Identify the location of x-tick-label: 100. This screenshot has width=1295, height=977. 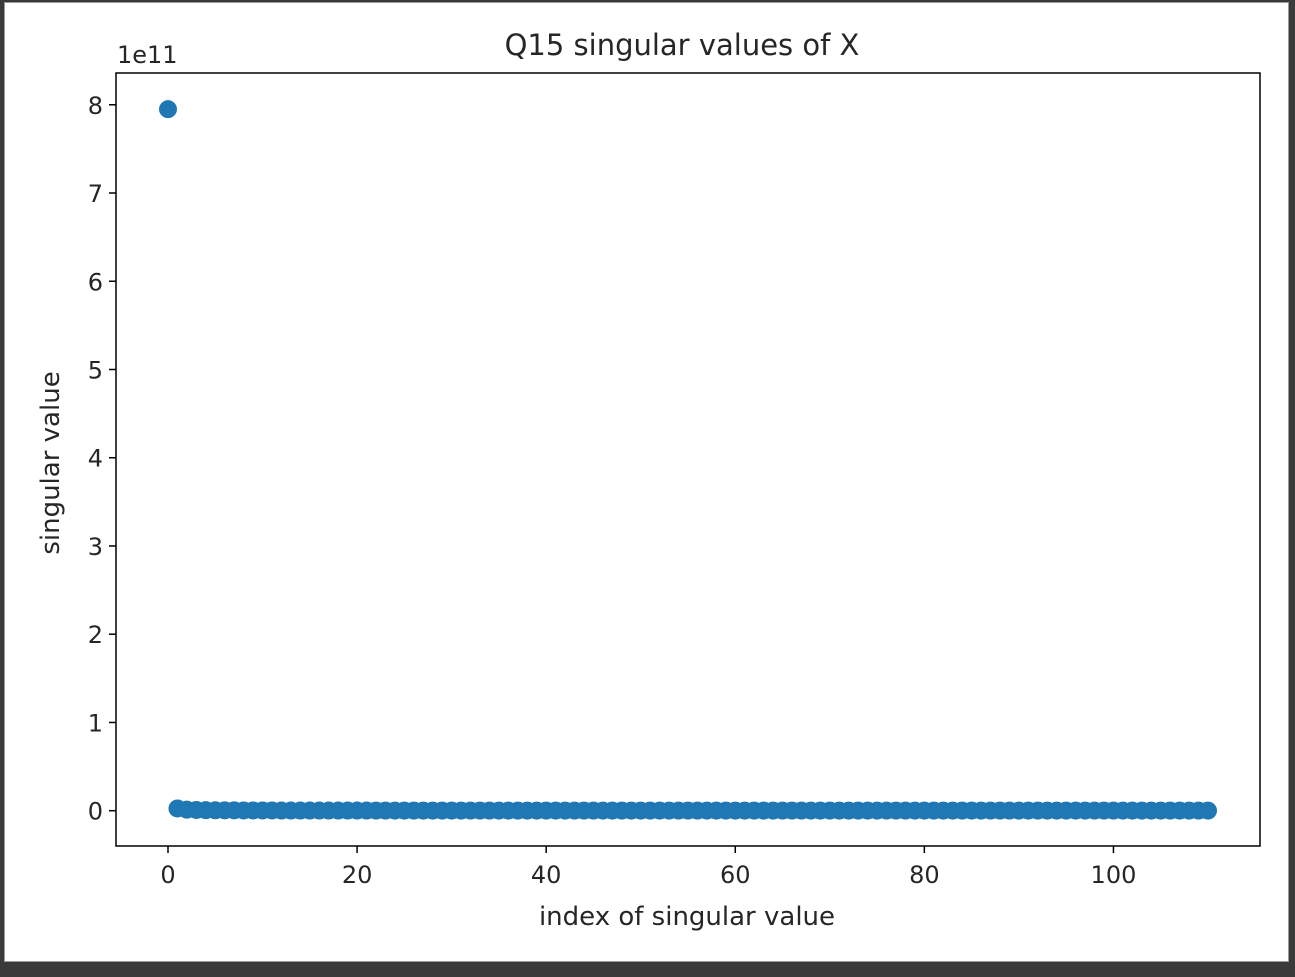
(1114, 875).